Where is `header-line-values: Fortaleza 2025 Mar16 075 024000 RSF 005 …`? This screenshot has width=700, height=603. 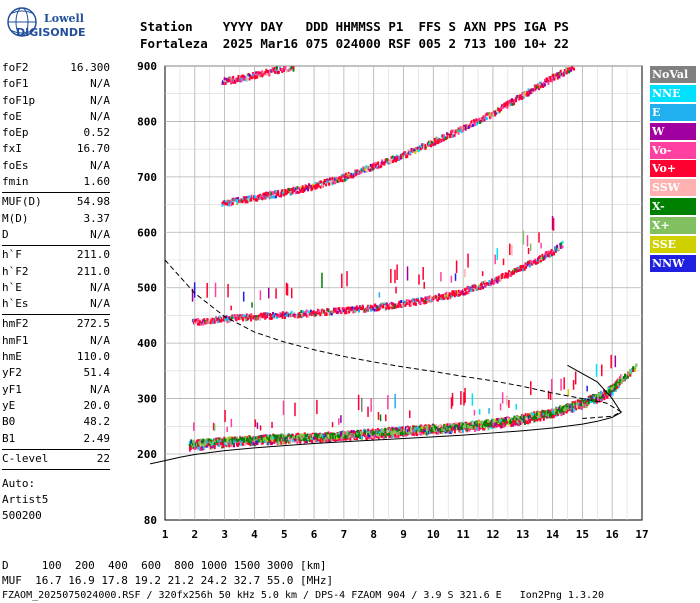
header-line-values: Fortaleza 2025 Mar16 075 024000 RSF 005 … is located at coordinates (354, 43).